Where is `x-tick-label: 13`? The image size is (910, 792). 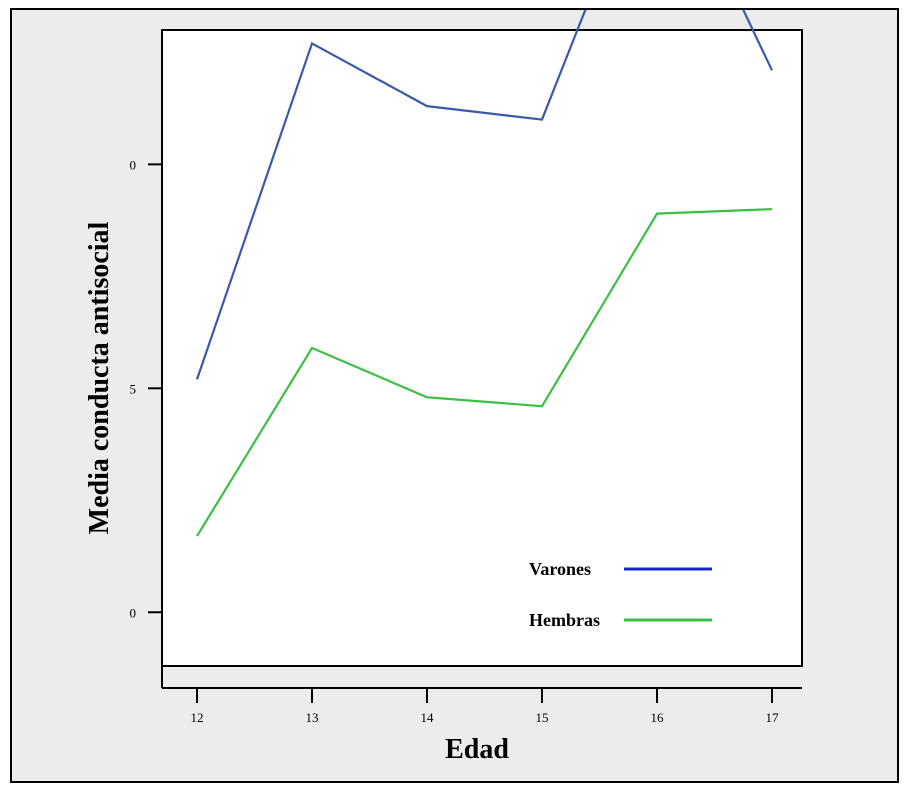 x-tick-label: 13 is located at coordinates (312, 717).